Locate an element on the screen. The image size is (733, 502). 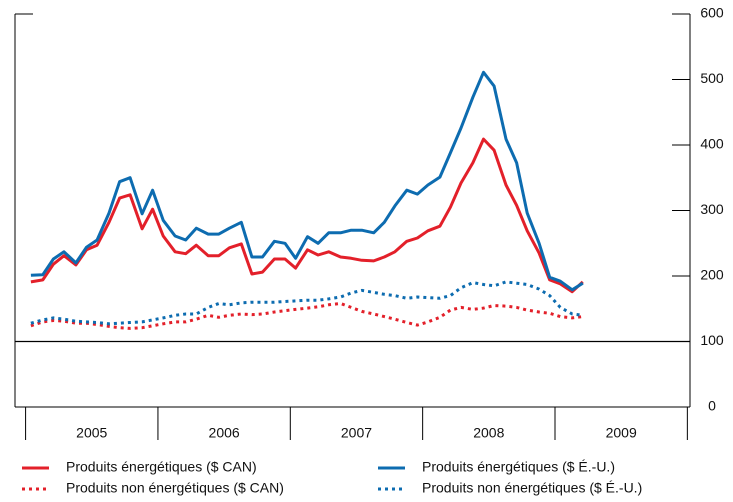
legend-label: Produits énergétiques ($ É.-U.) is located at coordinates (518, 467).